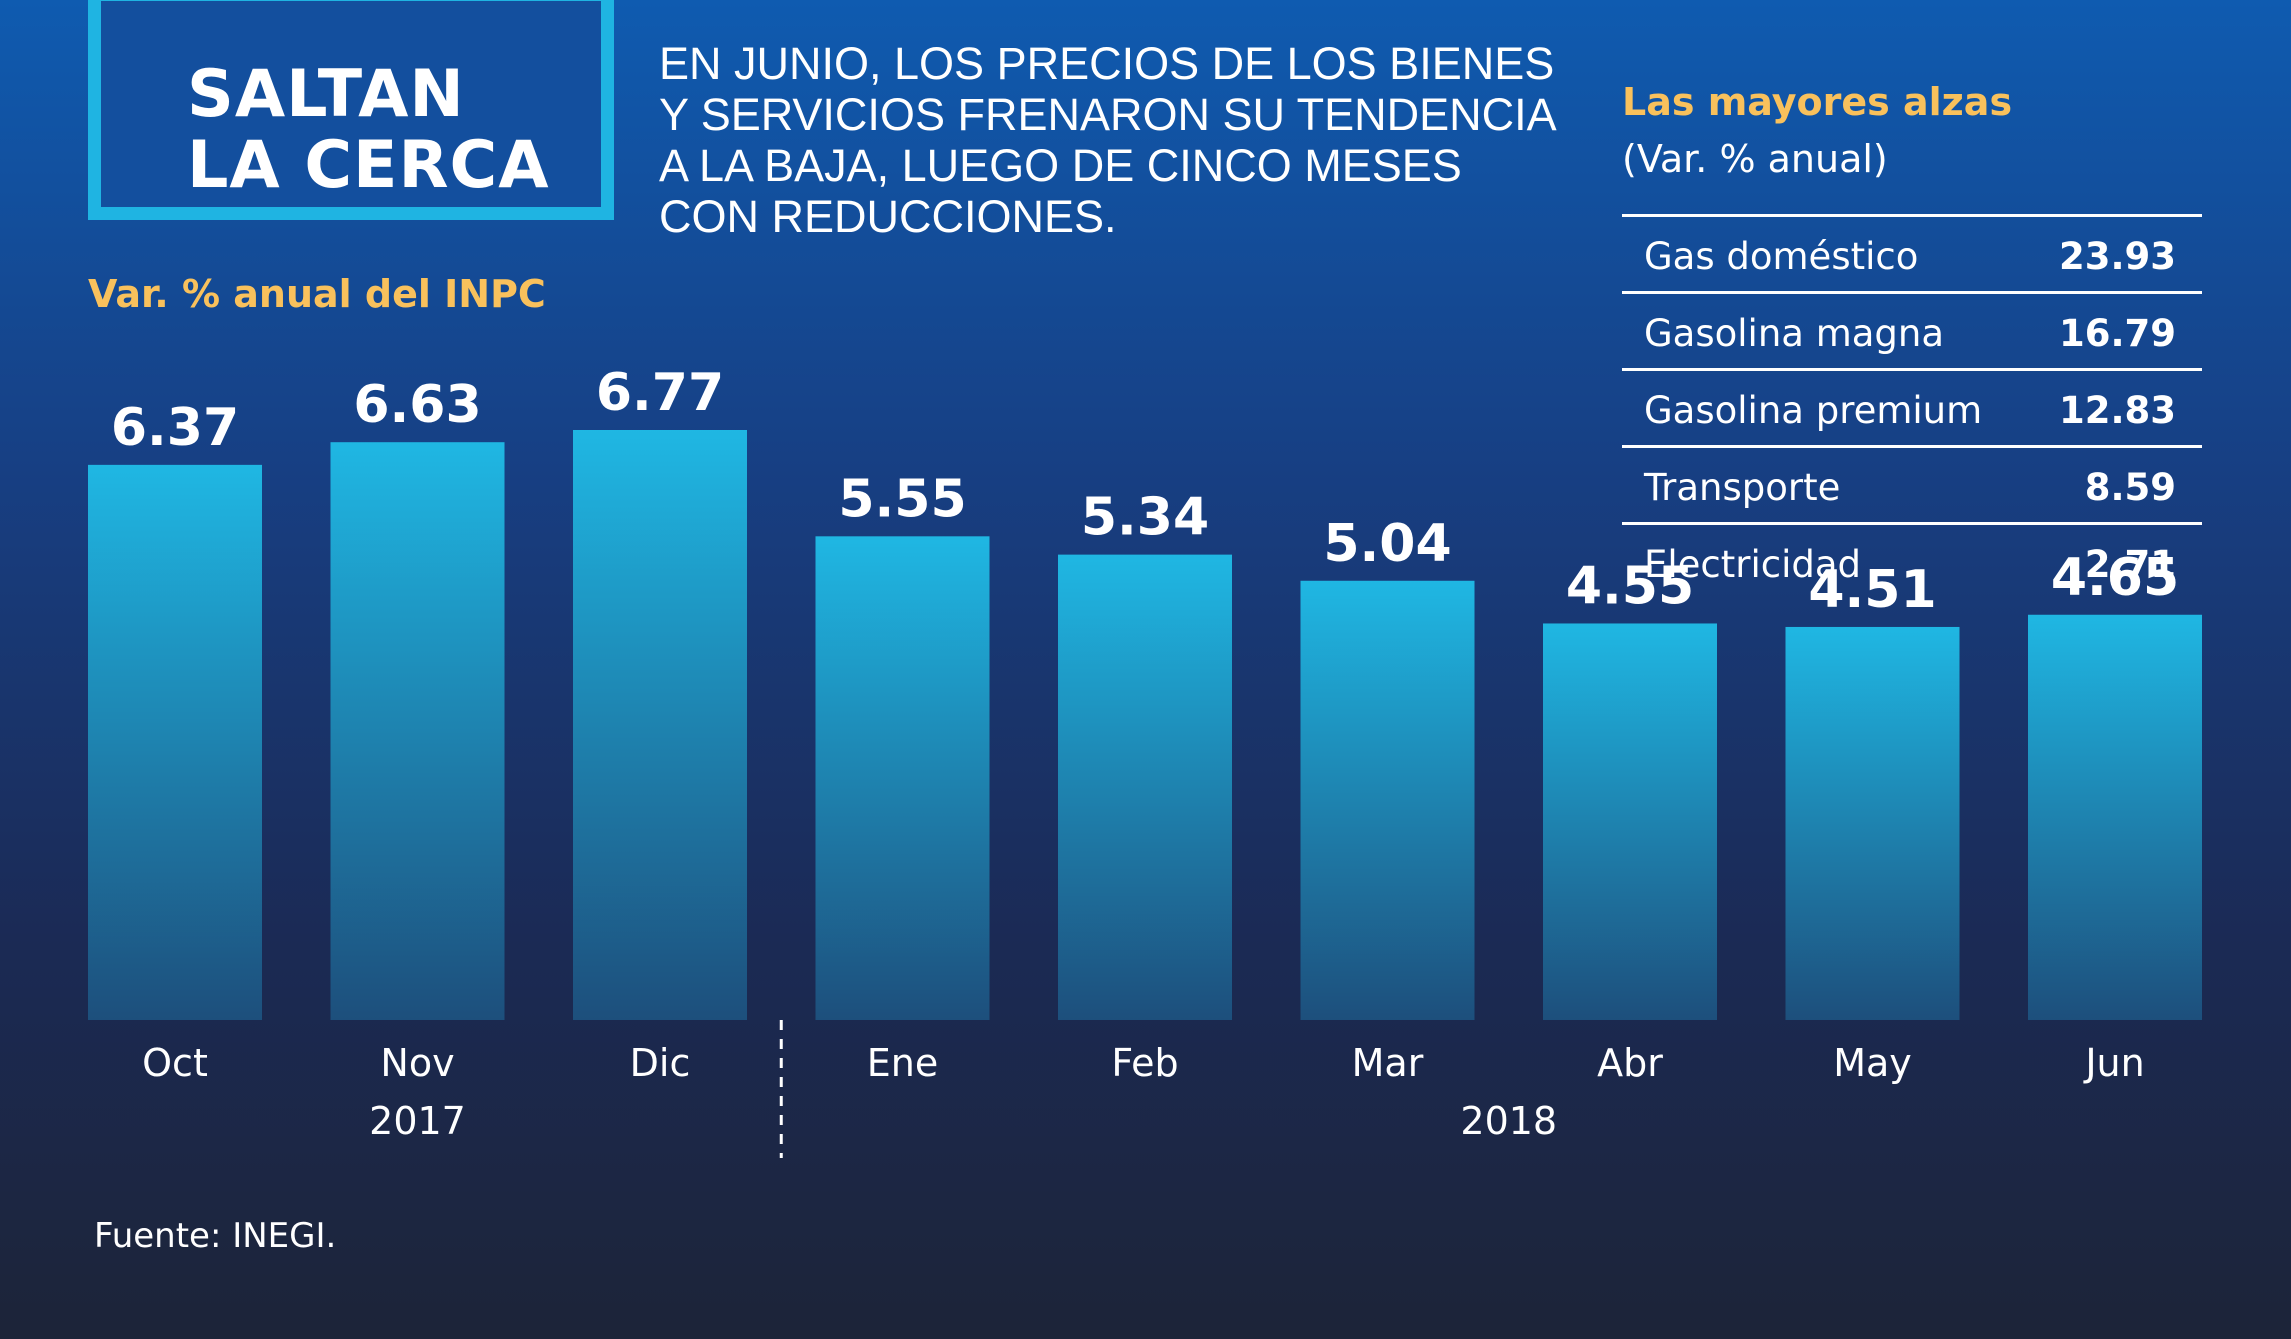 This screenshot has width=2291, height=1339. I want to click on data-label: 4.65, so click(2115, 578).